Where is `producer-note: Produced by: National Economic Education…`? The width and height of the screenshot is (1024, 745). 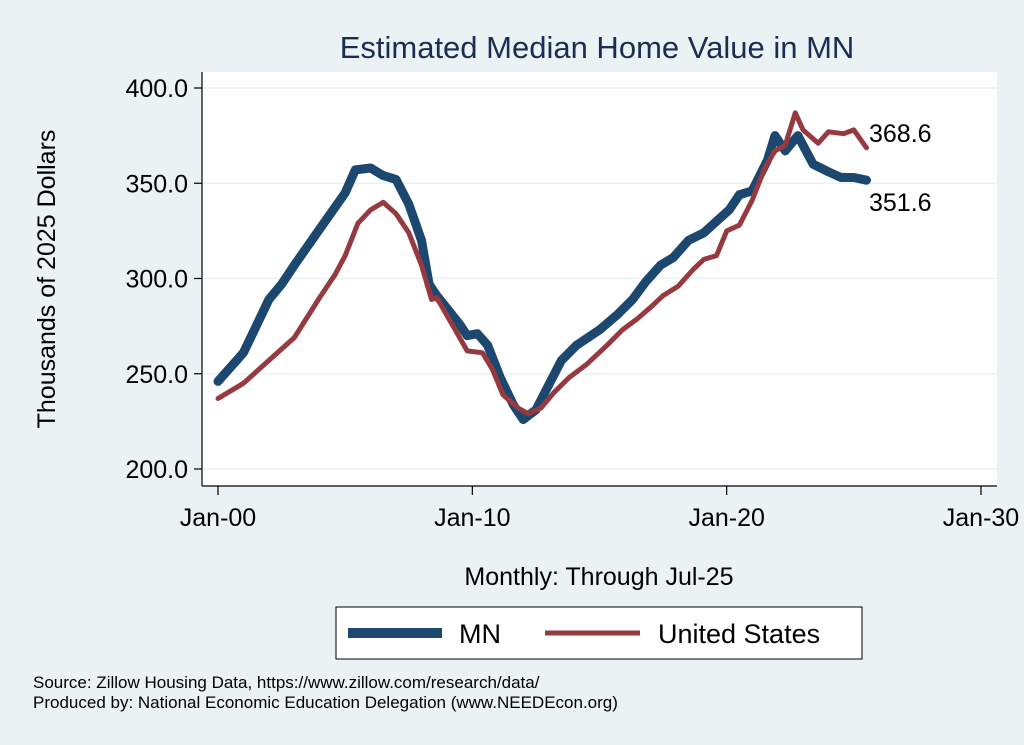 producer-note: Produced by: National Economic Education… is located at coordinates (325, 702).